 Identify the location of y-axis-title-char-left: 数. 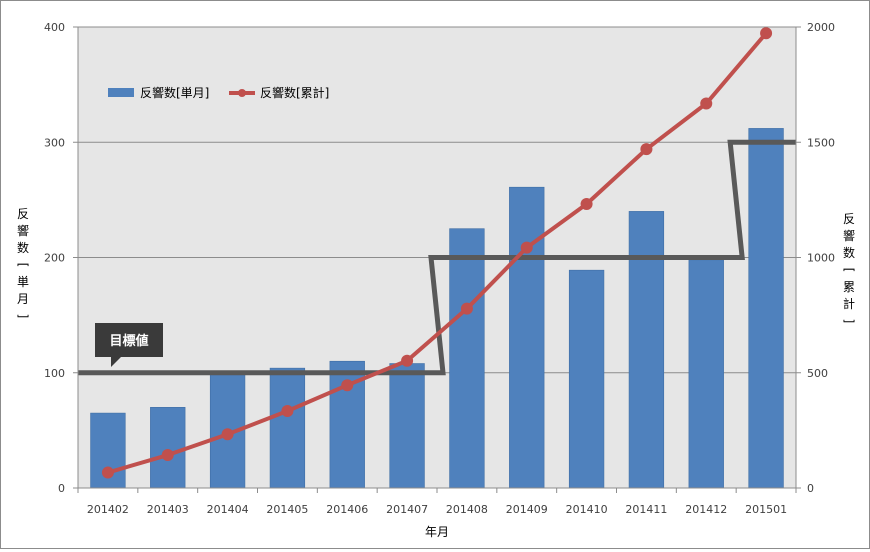
(23, 247).